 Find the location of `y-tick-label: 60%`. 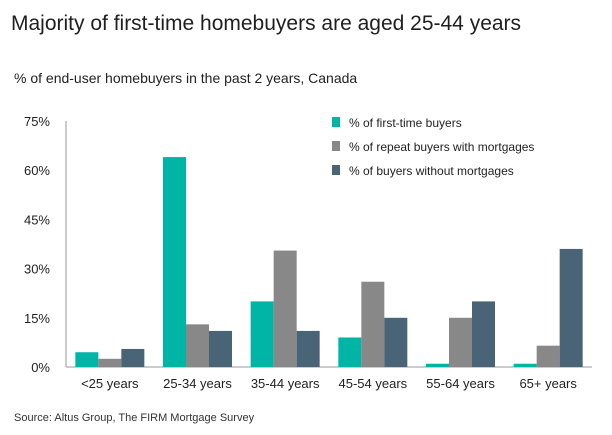

y-tick-label: 60% is located at coordinates (37, 170).